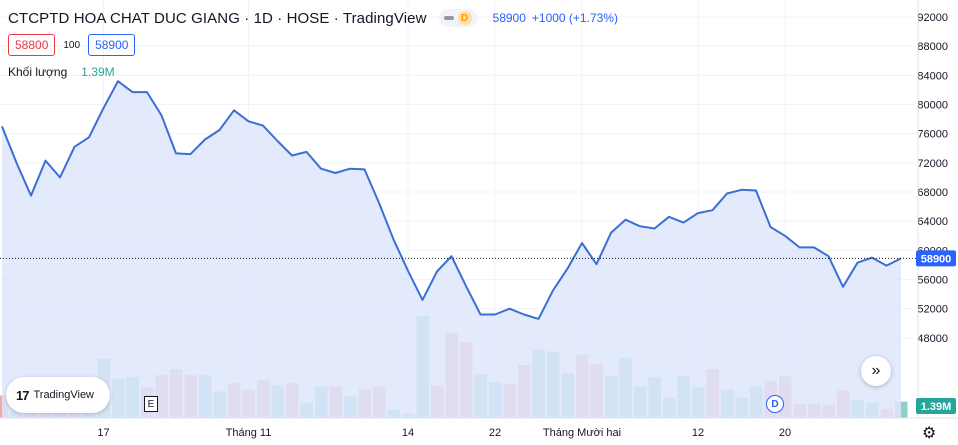  Describe the element at coordinates (495, 433) in the screenshot. I see `time-tick-label: 22` at that location.